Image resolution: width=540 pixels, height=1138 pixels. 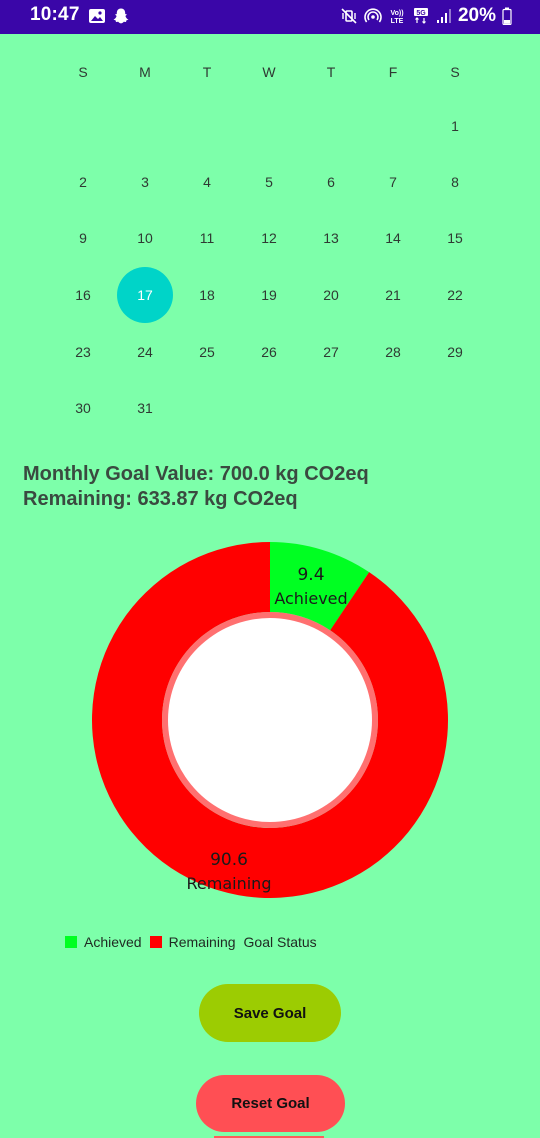 What do you see at coordinates (269, 238) in the screenshot?
I see `calendar-day: 12` at bounding box center [269, 238].